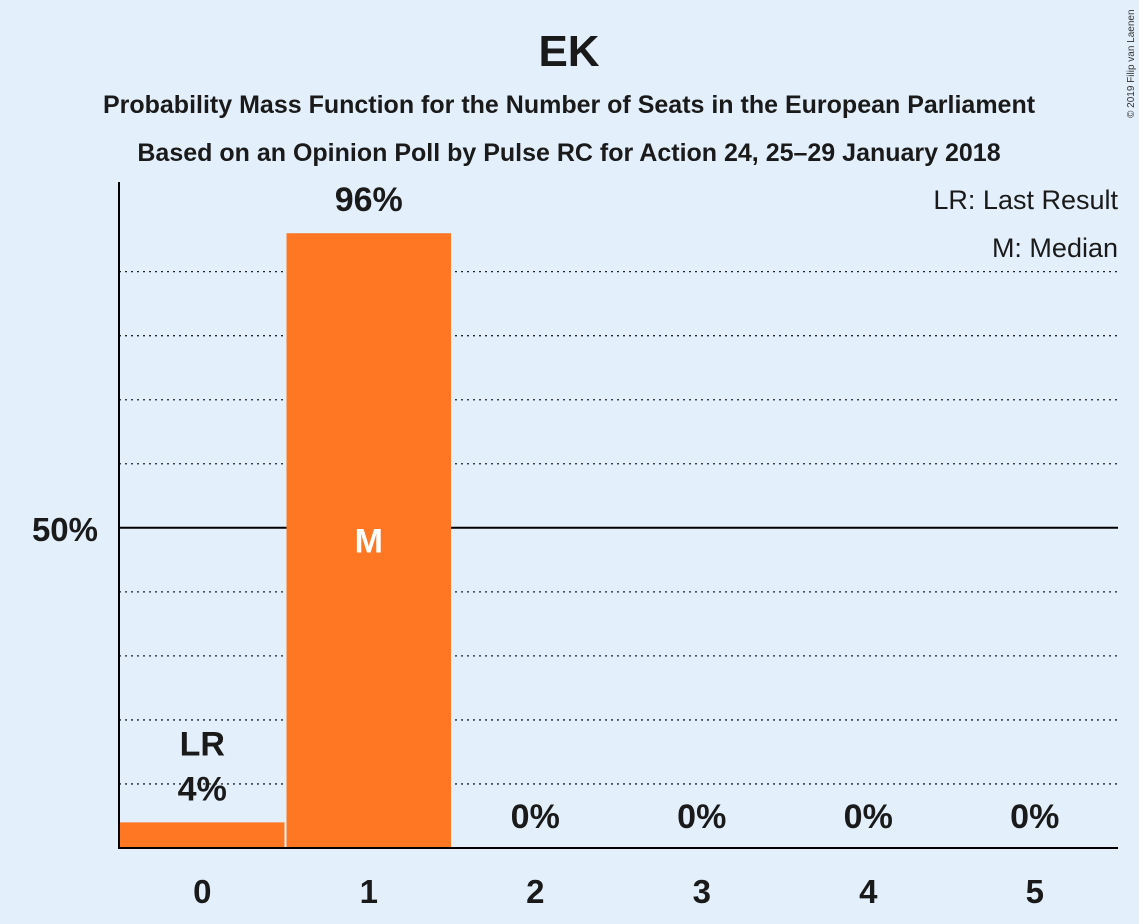  I want to click on last-result-marker: LR, so click(202, 744).